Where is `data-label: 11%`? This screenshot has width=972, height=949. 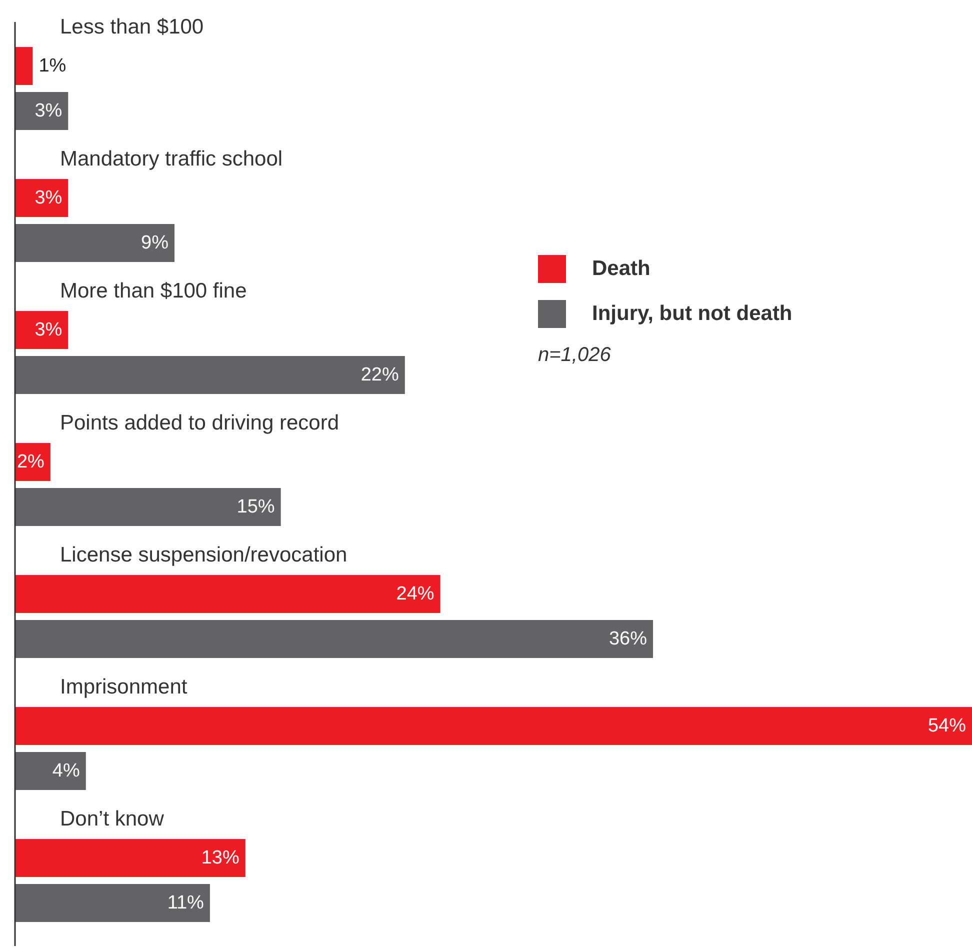
data-label: 11% is located at coordinates (185, 903).